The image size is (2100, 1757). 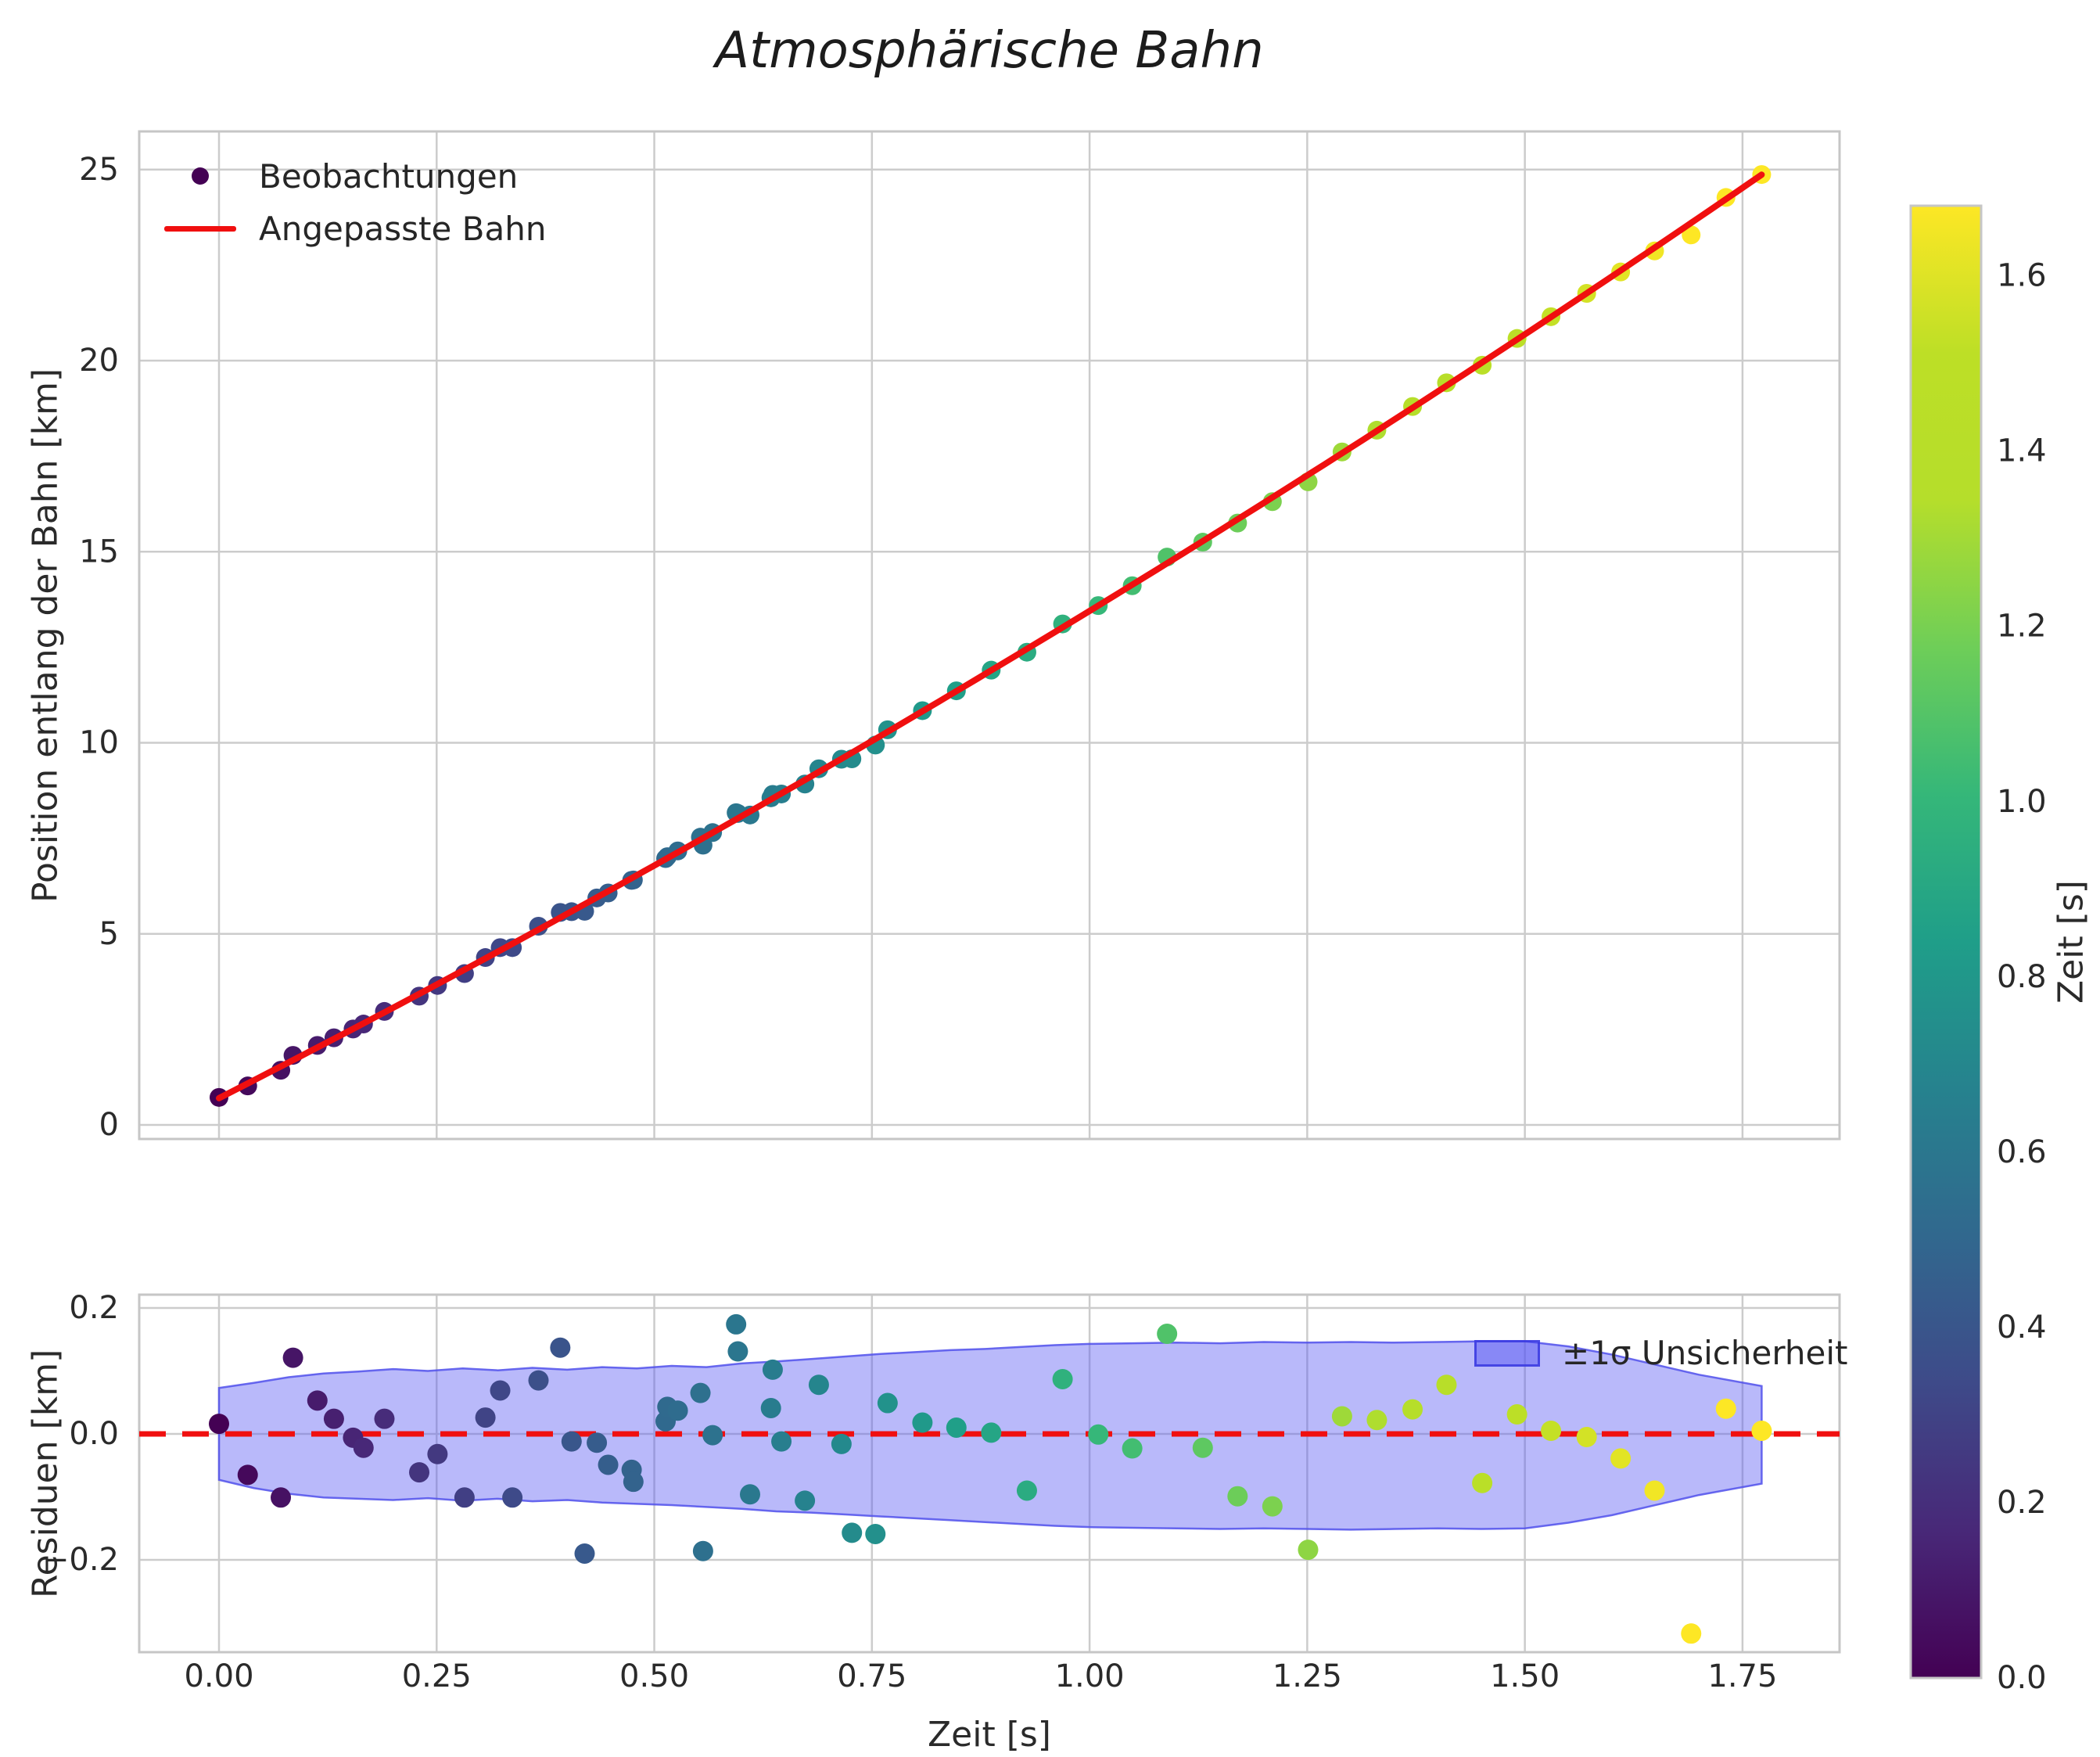 What do you see at coordinates (2022, 1503) in the screenshot?
I see `colorbar-tick-label: 0.2` at bounding box center [2022, 1503].